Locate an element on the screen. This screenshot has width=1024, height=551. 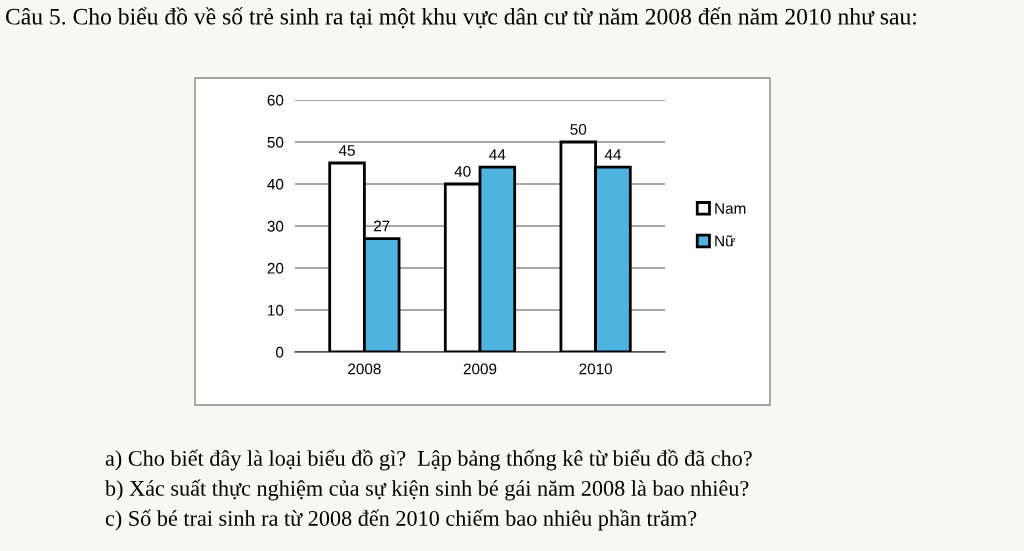
legend-label: Nam is located at coordinates (730, 208).